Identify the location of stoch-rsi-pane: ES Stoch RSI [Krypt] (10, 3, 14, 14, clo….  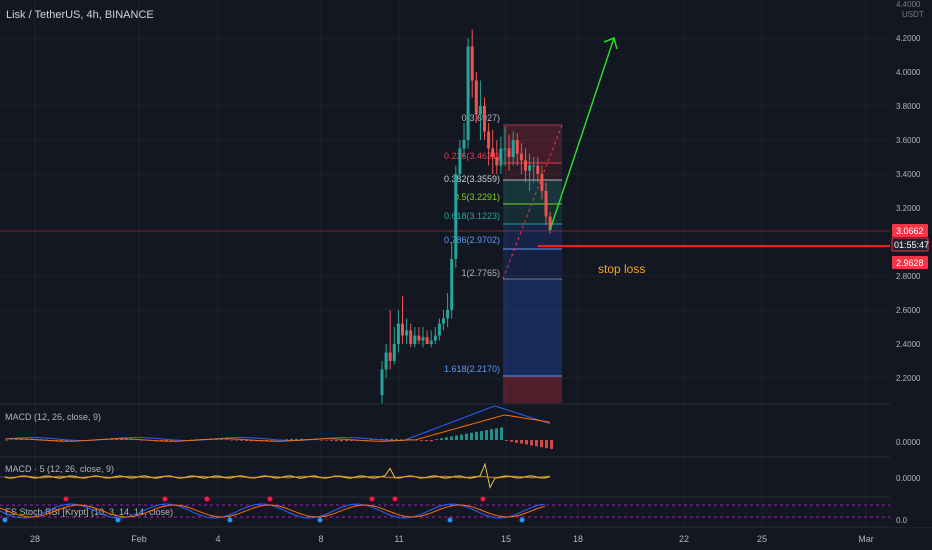
(445, 509).